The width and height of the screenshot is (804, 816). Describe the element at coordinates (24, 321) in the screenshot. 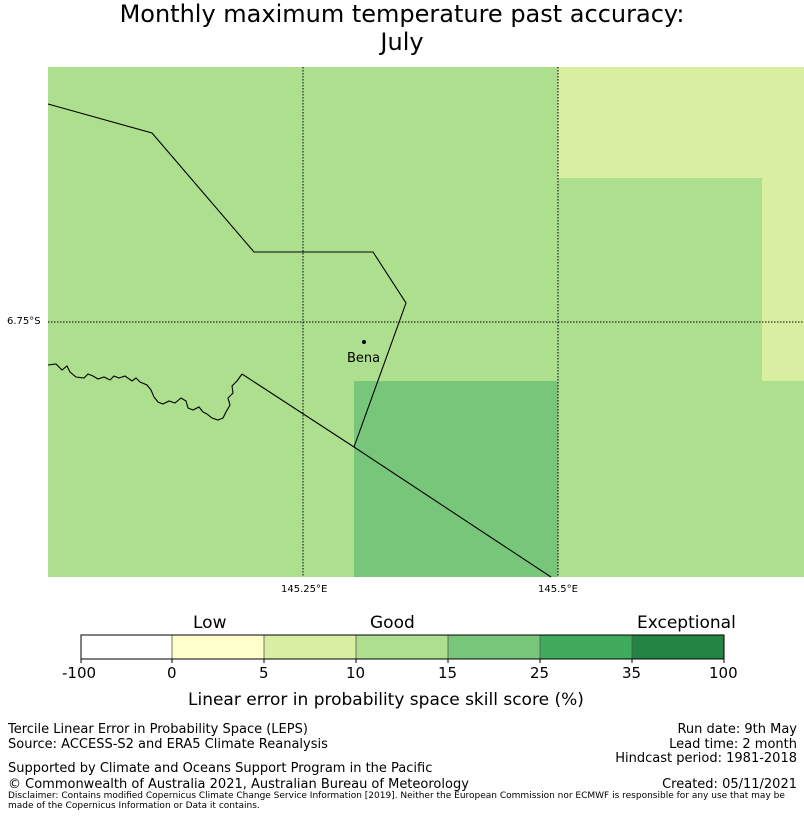

I see `lat-tick-label: 6.75°S` at that location.